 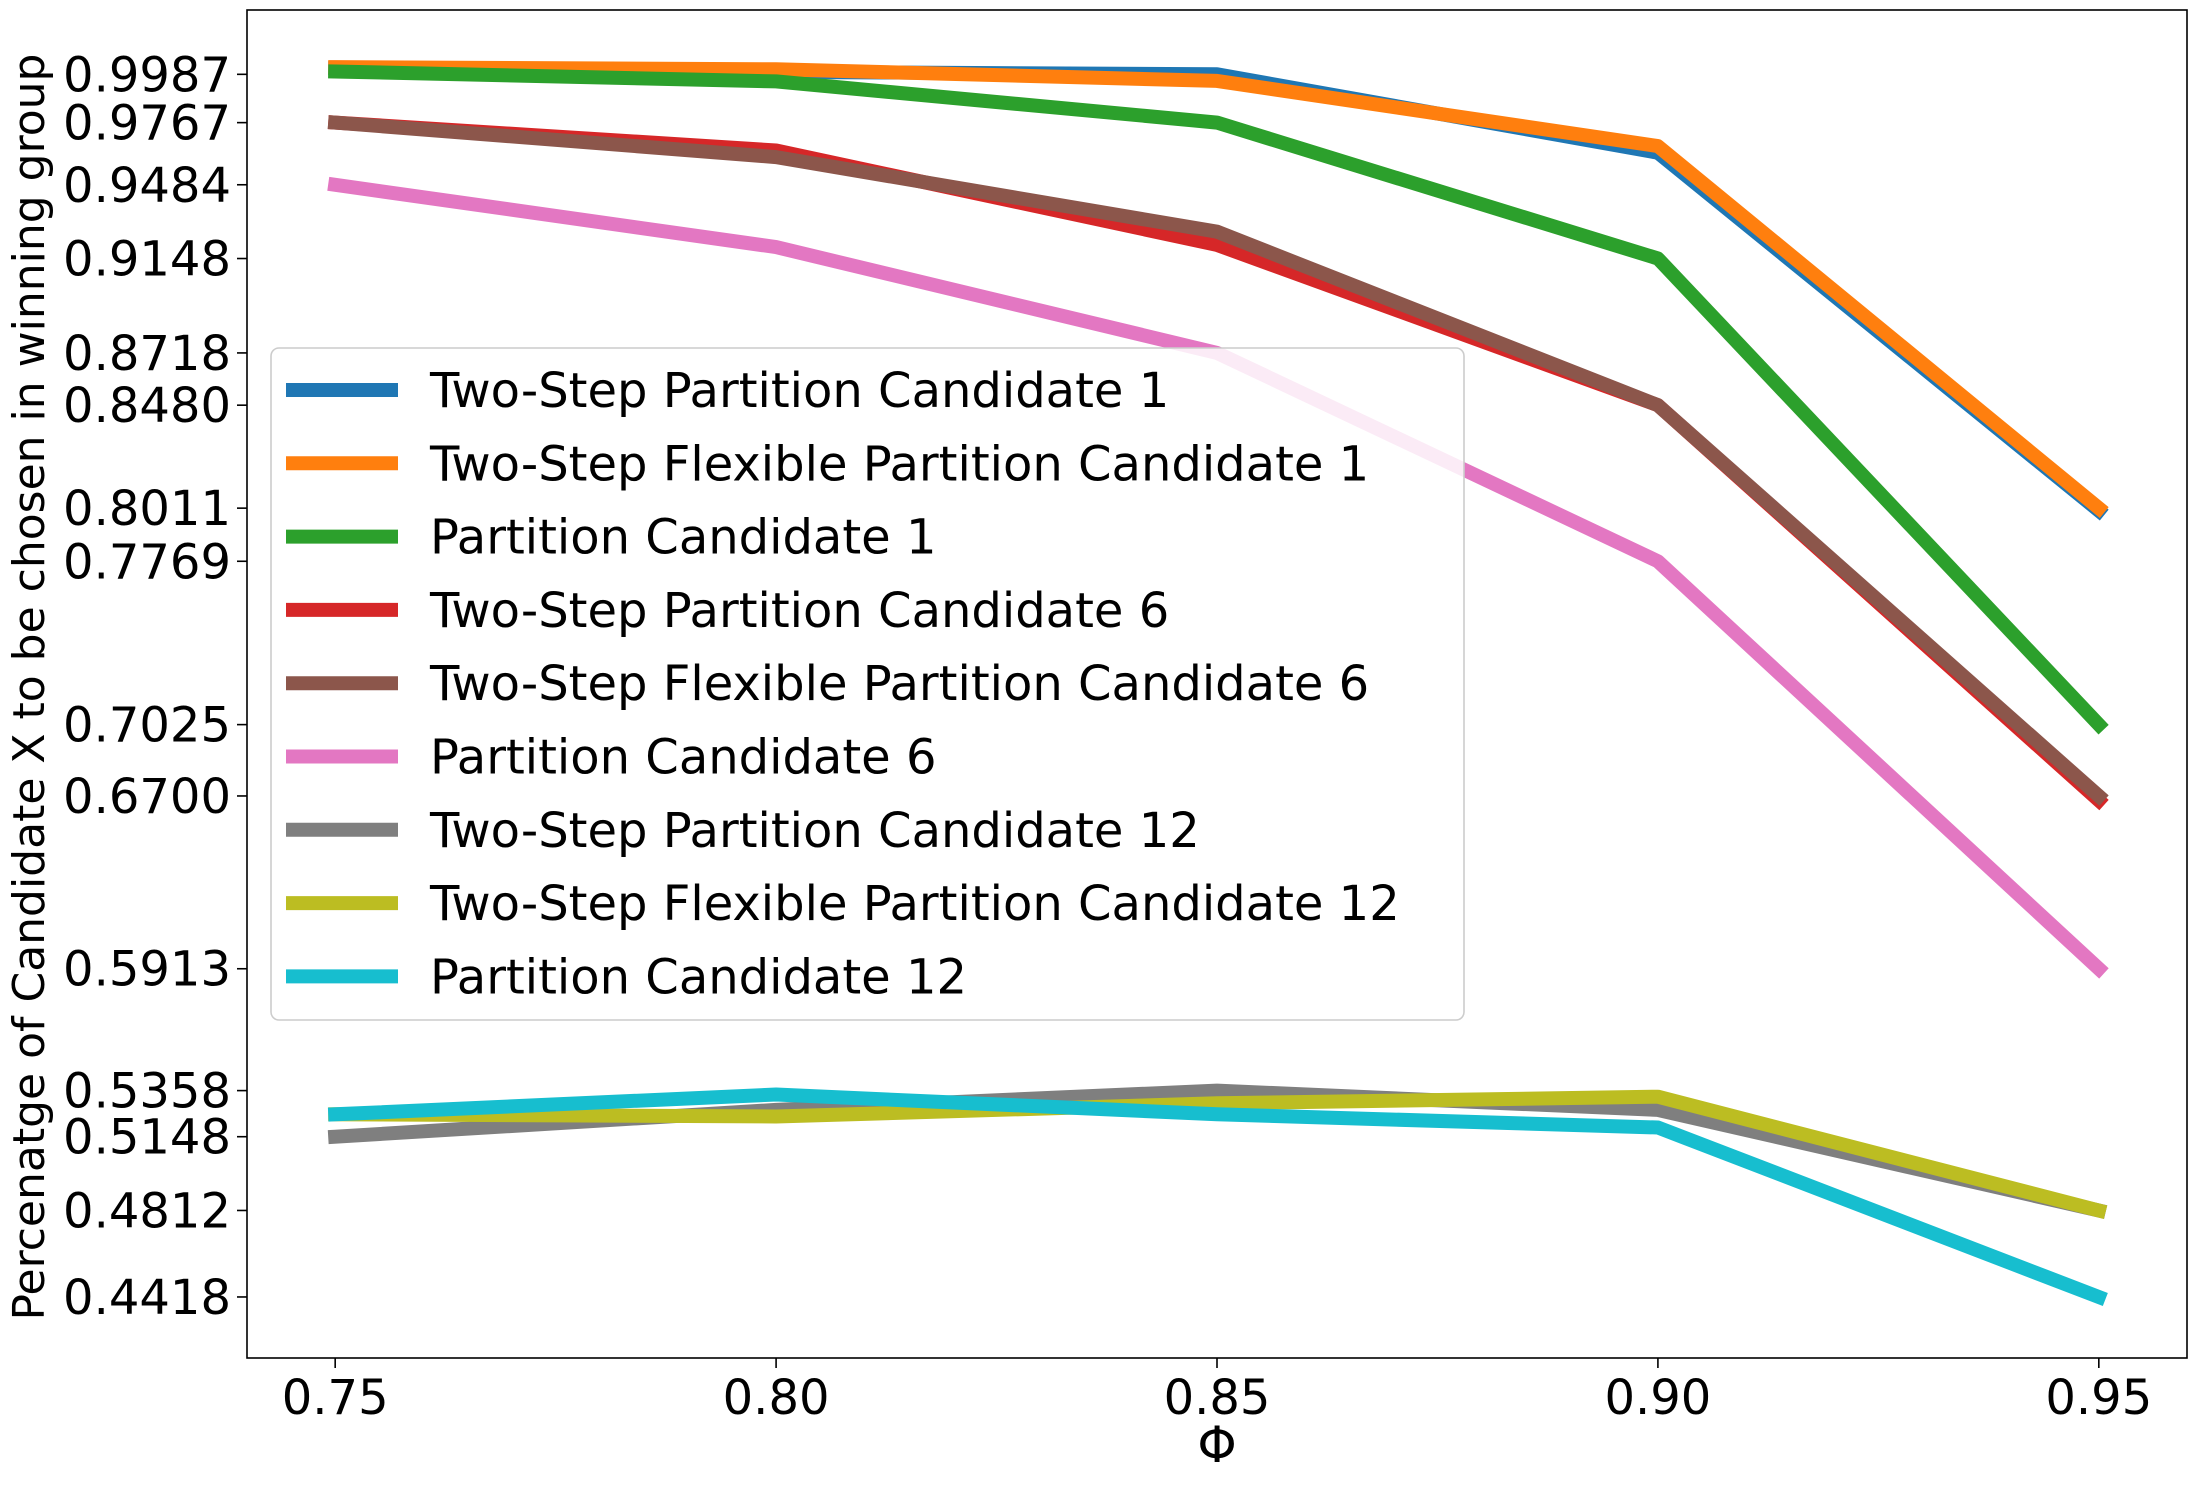 I want to click on y-tick-label: 0.7025, so click(x=147, y=726).